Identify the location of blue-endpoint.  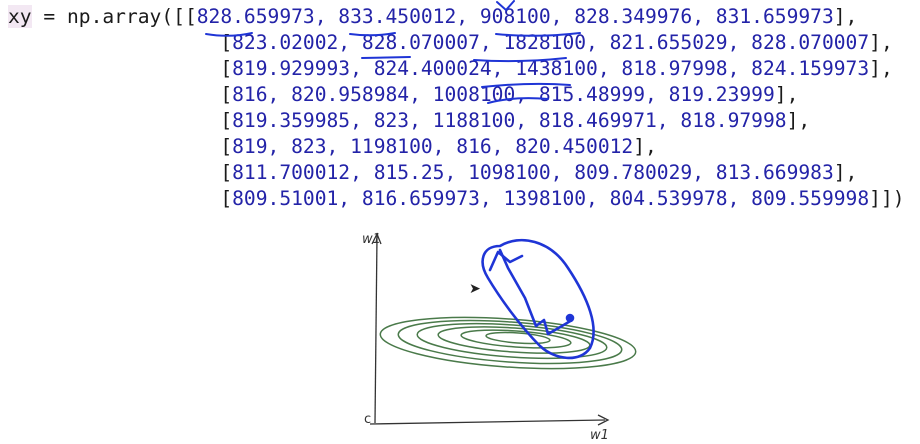
(570, 318).